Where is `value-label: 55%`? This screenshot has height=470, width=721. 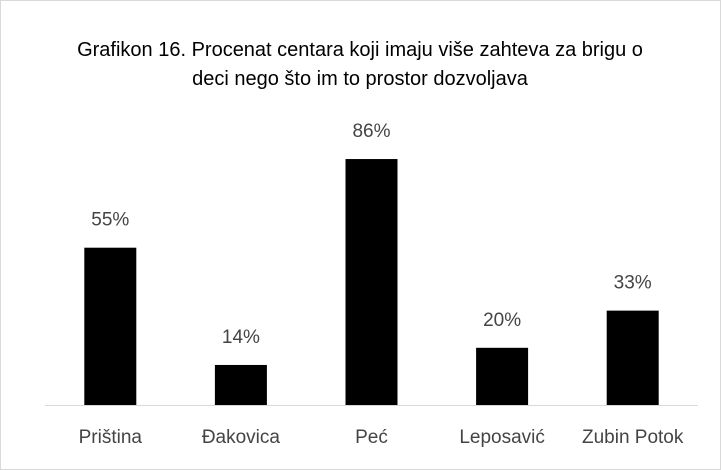 value-label: 55% is located at coordinates (110, 220).